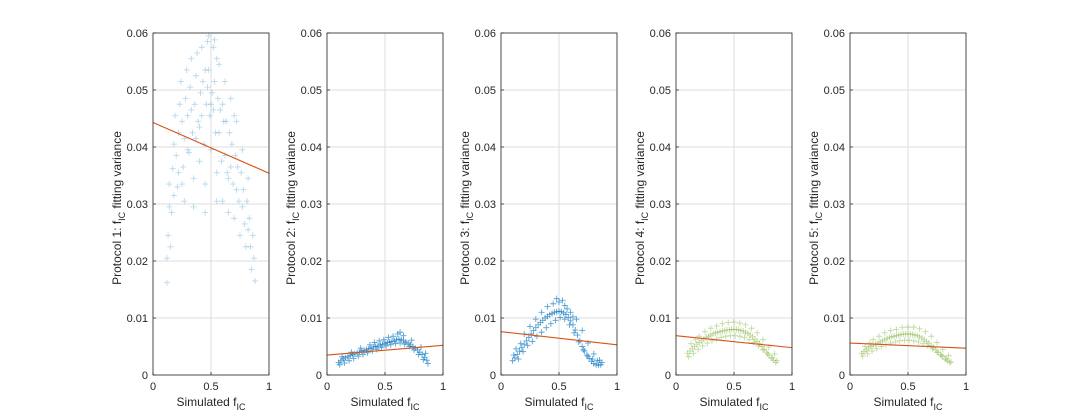 This screenshot has height=420, width=1068. Describe the element at coordinates (485, 91) in the screenshot. I see `y-tick-label: 0.05` at that location.